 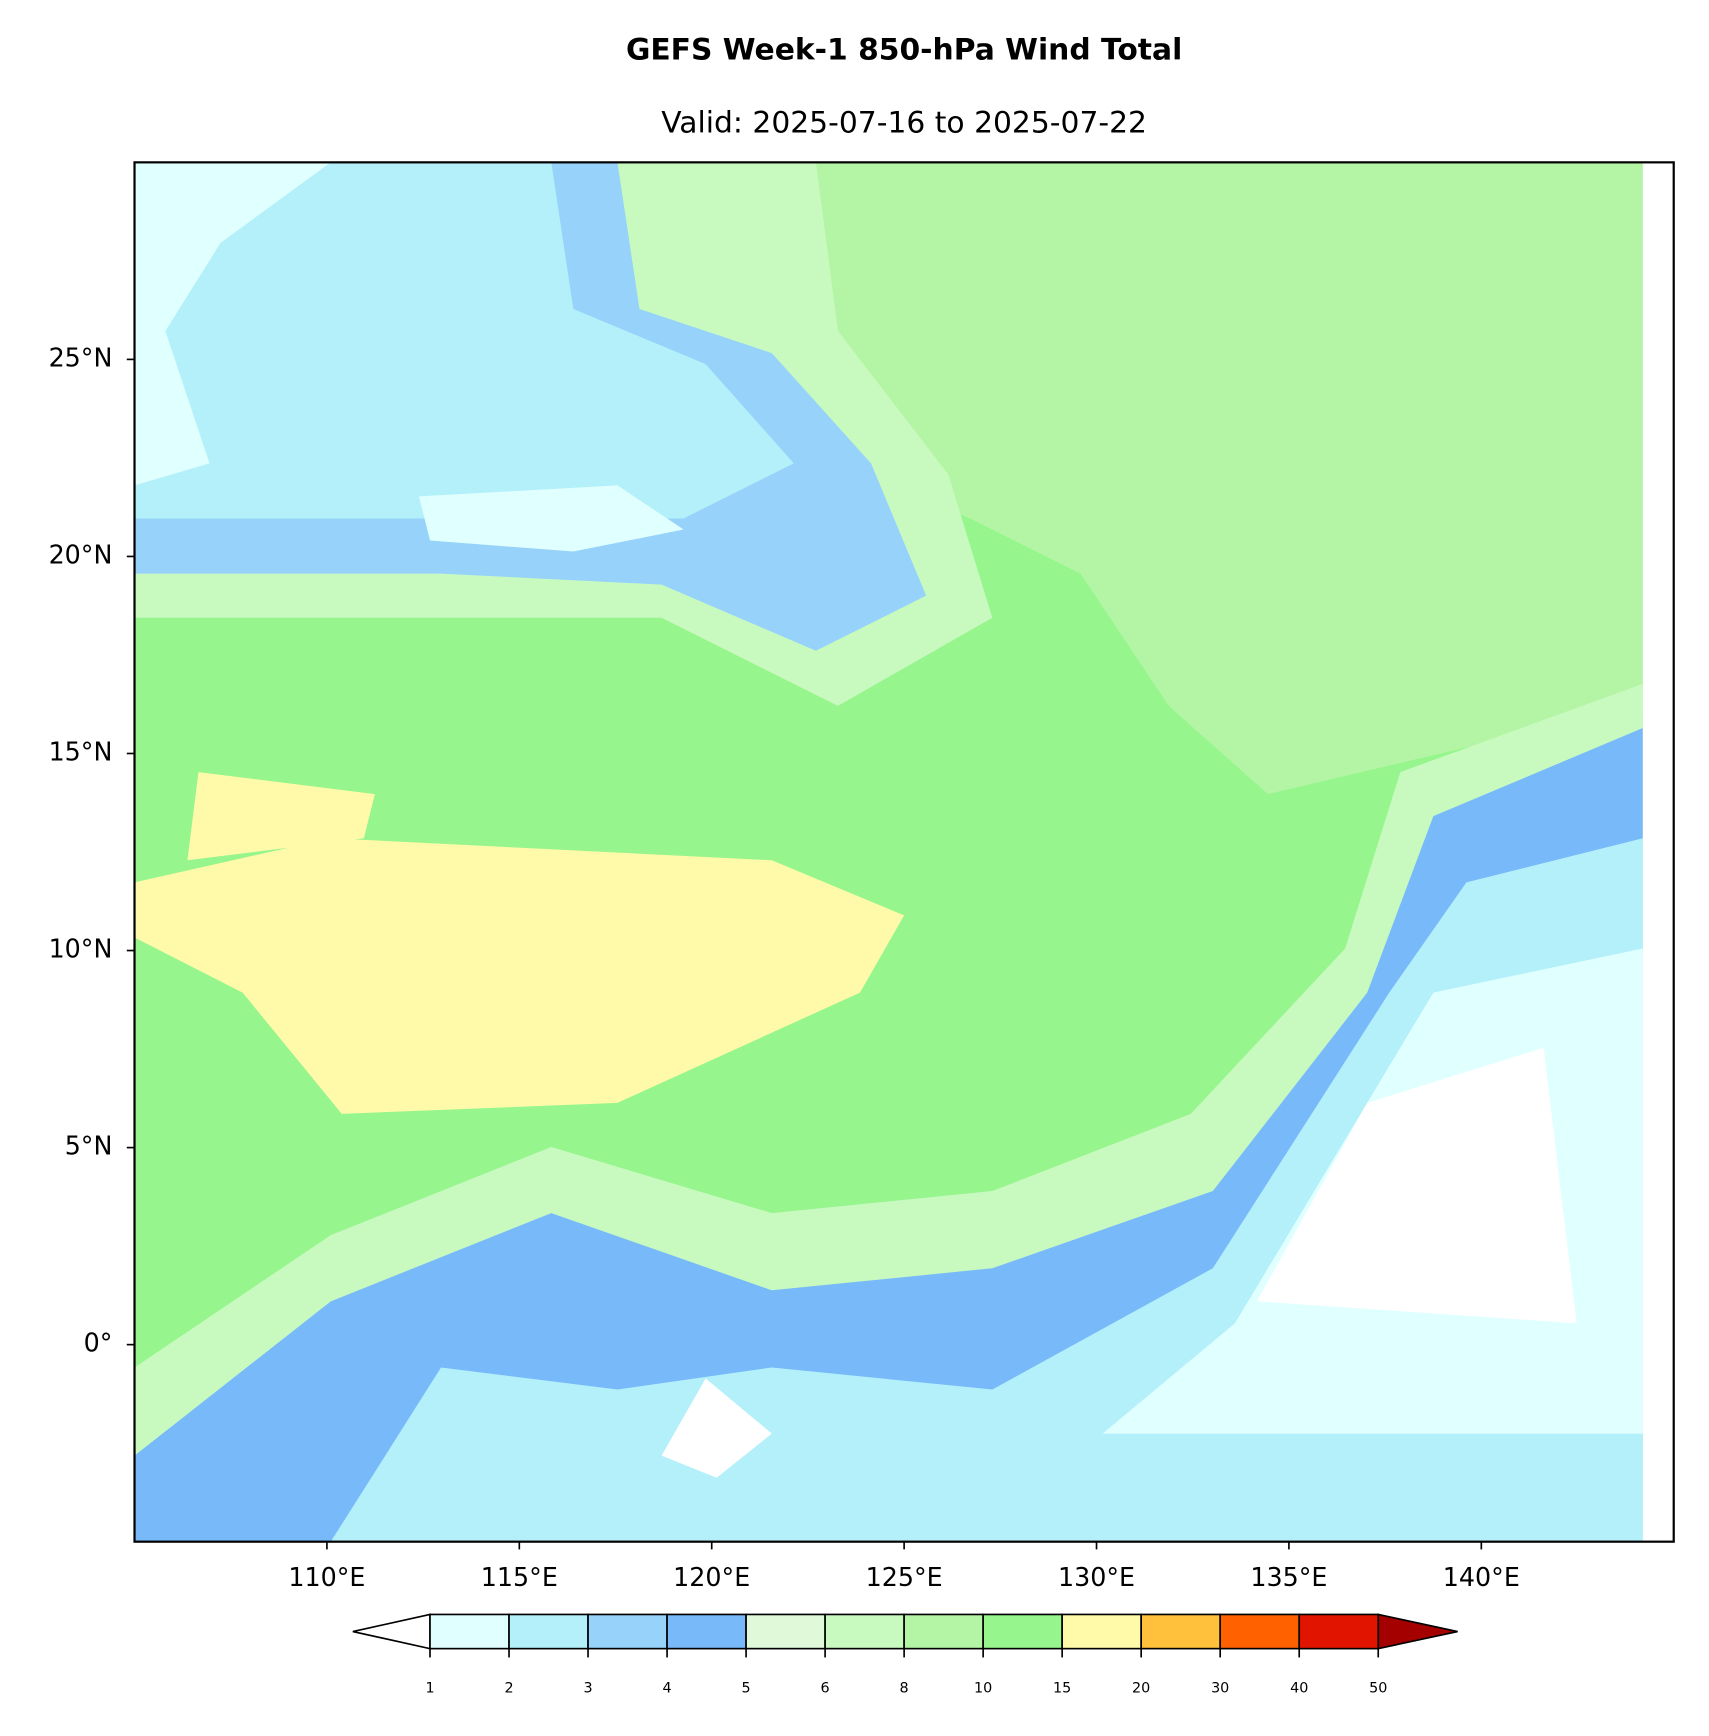 What do you see at coordinates (711, 1577) in the screenshot?
I see `x-tick-label: 120°E` at bounding box center [711, 1577].